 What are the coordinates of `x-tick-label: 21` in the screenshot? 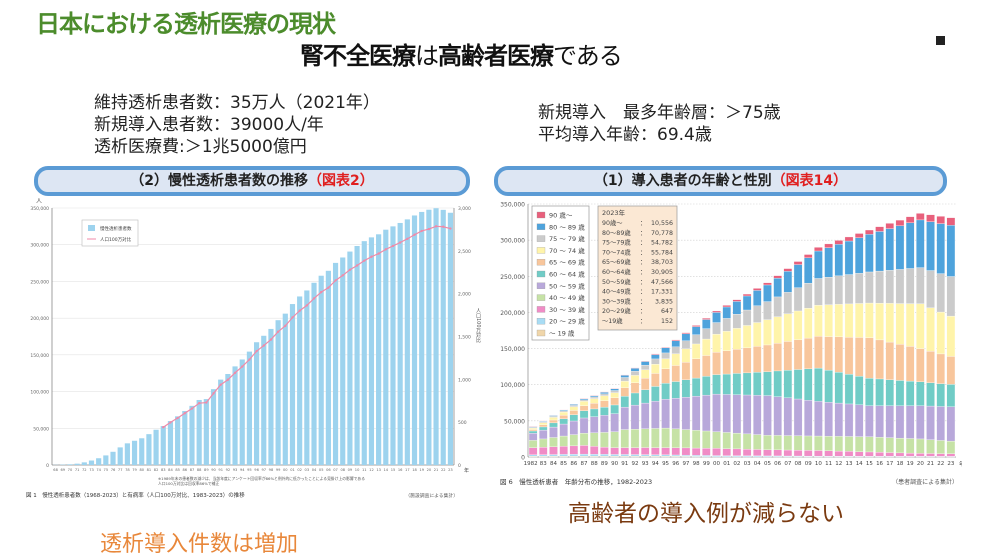 It's located at (930, 464).